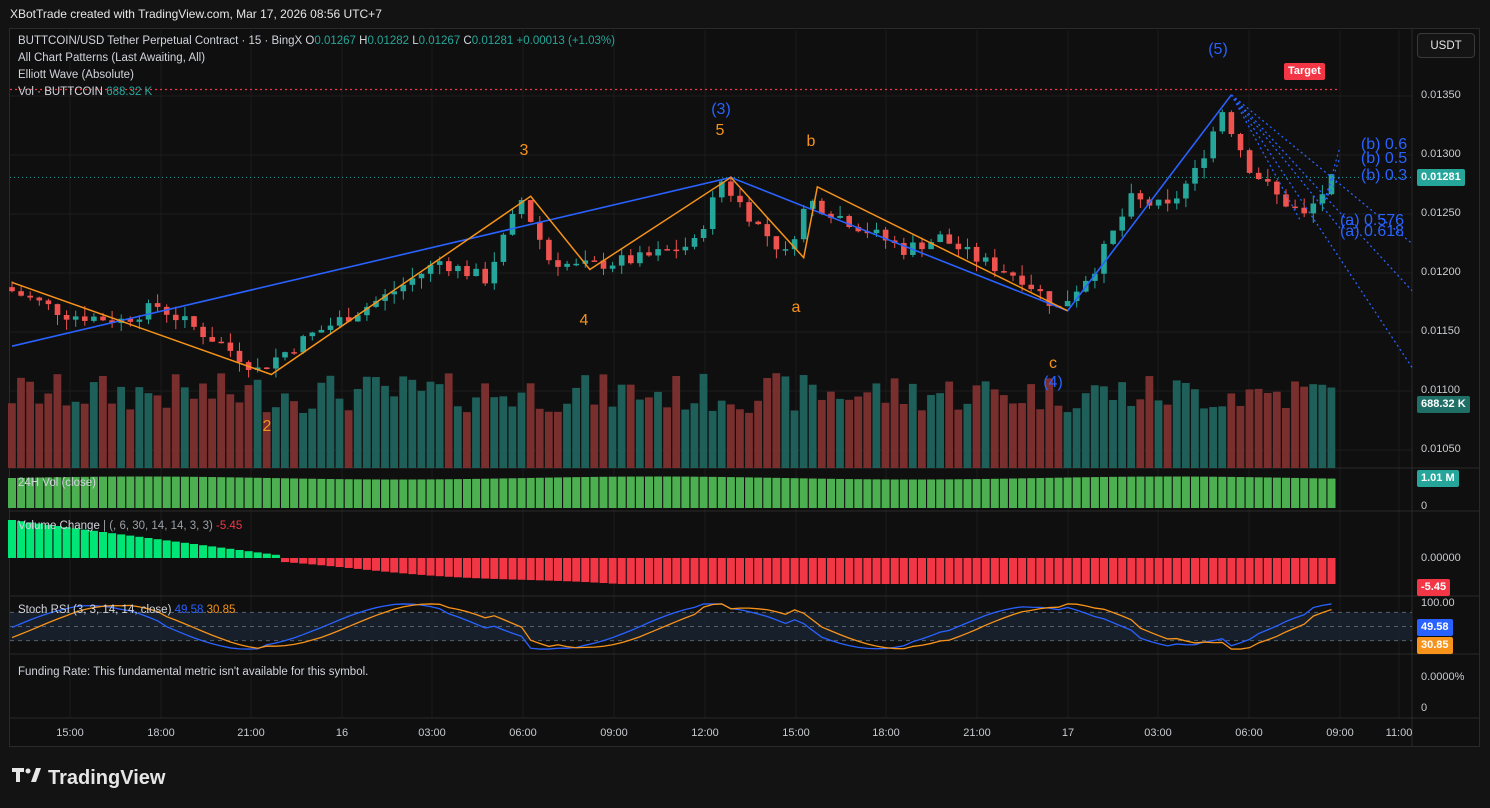  What do you see at coordinates (1446, 45) in the screenshot?
I see `currency-button: USDT` at bounding box center [1446, 45].